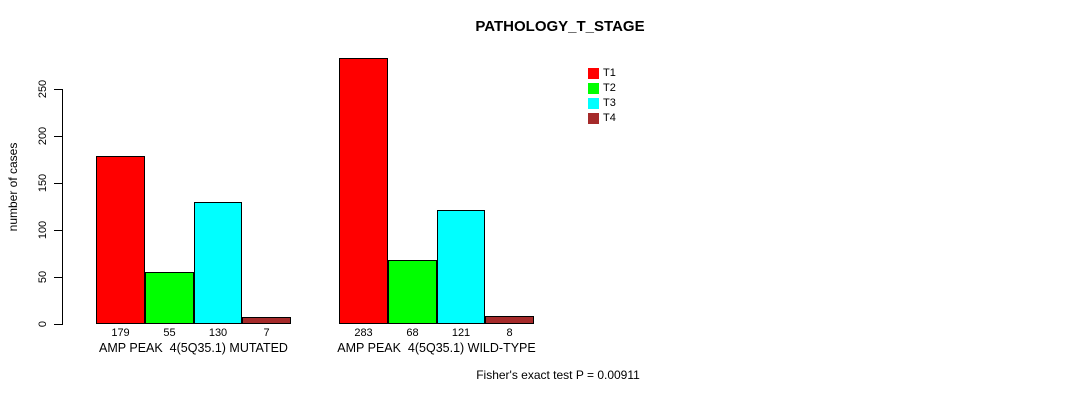 This screenshot has height=400, width=1090. Describe the element at coordinates (43, 324) in the screenshot. I see `y-tick-label: 0` at that location.